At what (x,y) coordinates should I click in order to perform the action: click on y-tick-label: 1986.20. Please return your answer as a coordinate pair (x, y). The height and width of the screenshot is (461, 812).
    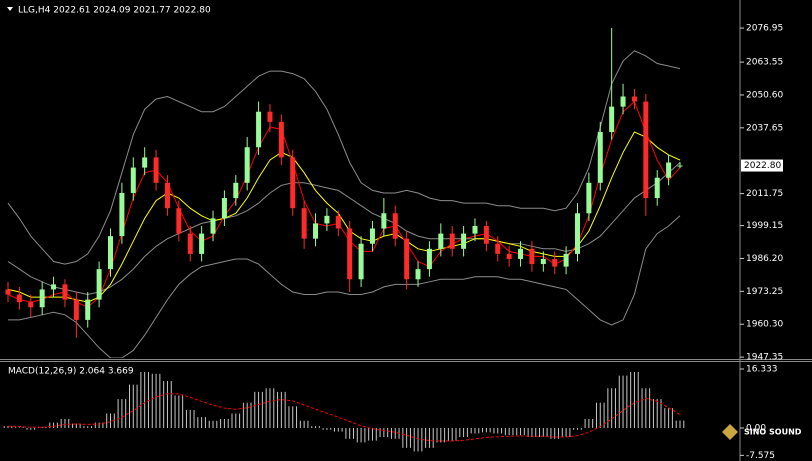
    Looking at the image, I should click on (764, 259).